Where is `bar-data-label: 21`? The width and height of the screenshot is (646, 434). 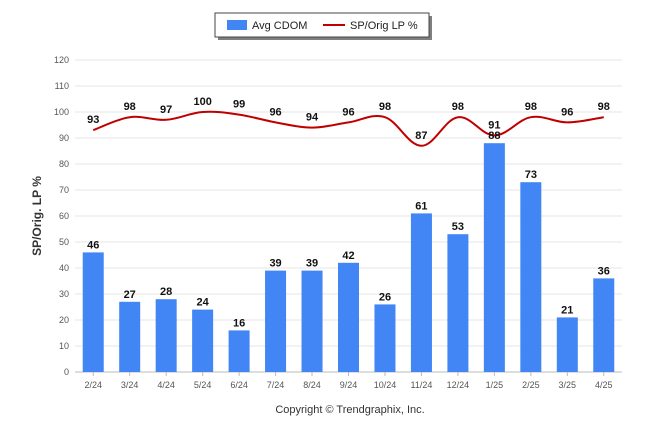 bar-data-label: 21 is located at coordinates (567, 310).